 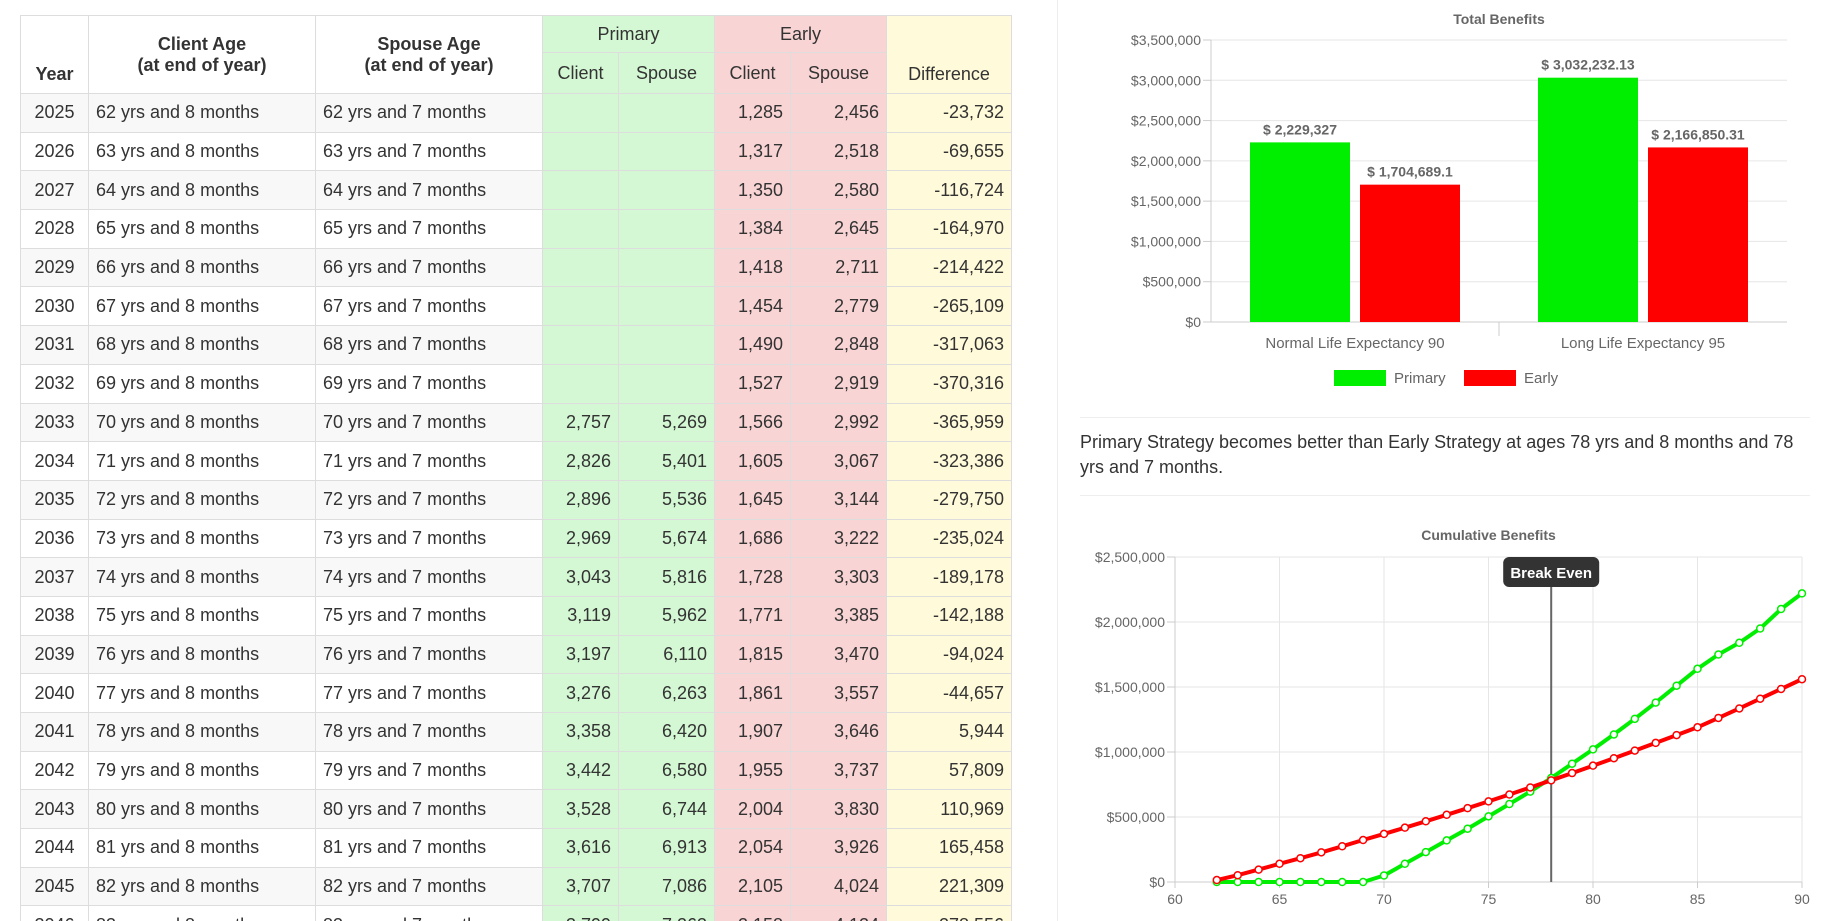 I want to click on difference-cell: -142,188, so click(x=949, y=615).